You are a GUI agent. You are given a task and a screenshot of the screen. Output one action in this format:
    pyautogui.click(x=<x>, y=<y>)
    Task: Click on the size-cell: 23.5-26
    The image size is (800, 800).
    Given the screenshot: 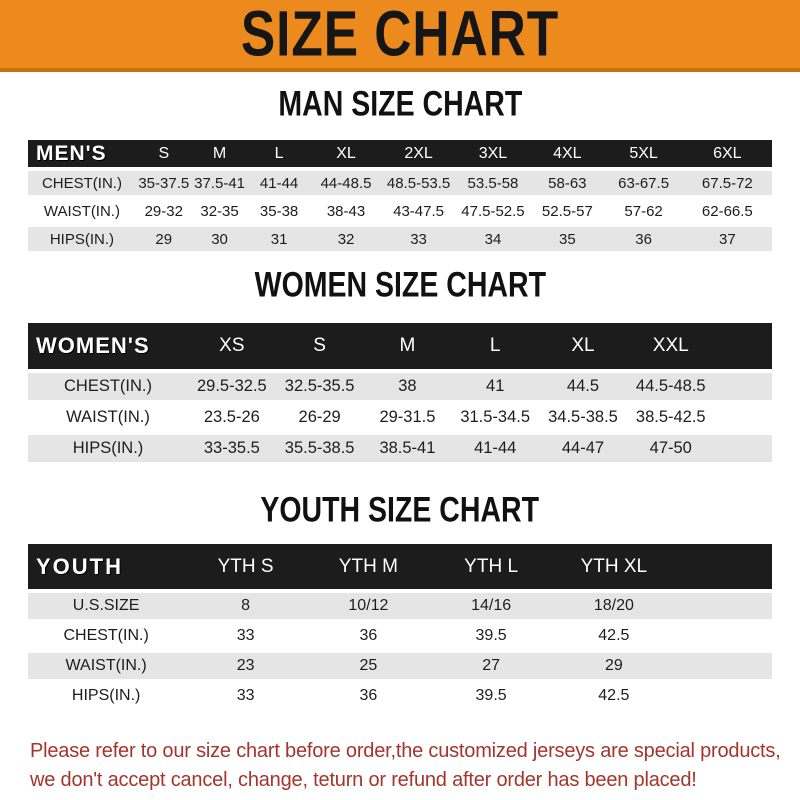 What is the action you would take?
    pyautogui.click(x=231, y=417)
    